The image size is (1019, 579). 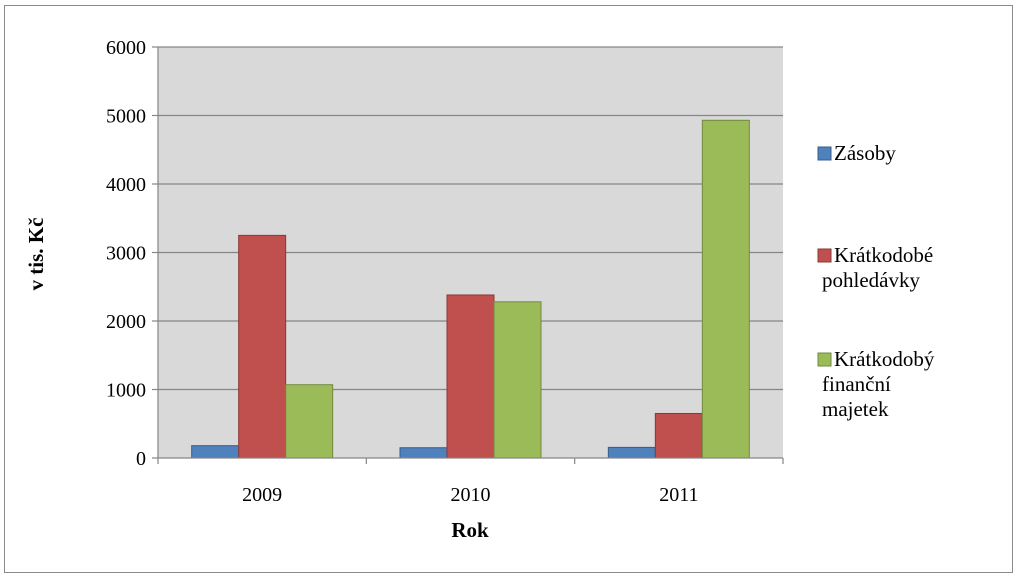 What do you see at coordinates (126, 322) in the screenshot?
I see `y-tick-label: 2000` at bounding box center [126, 322].